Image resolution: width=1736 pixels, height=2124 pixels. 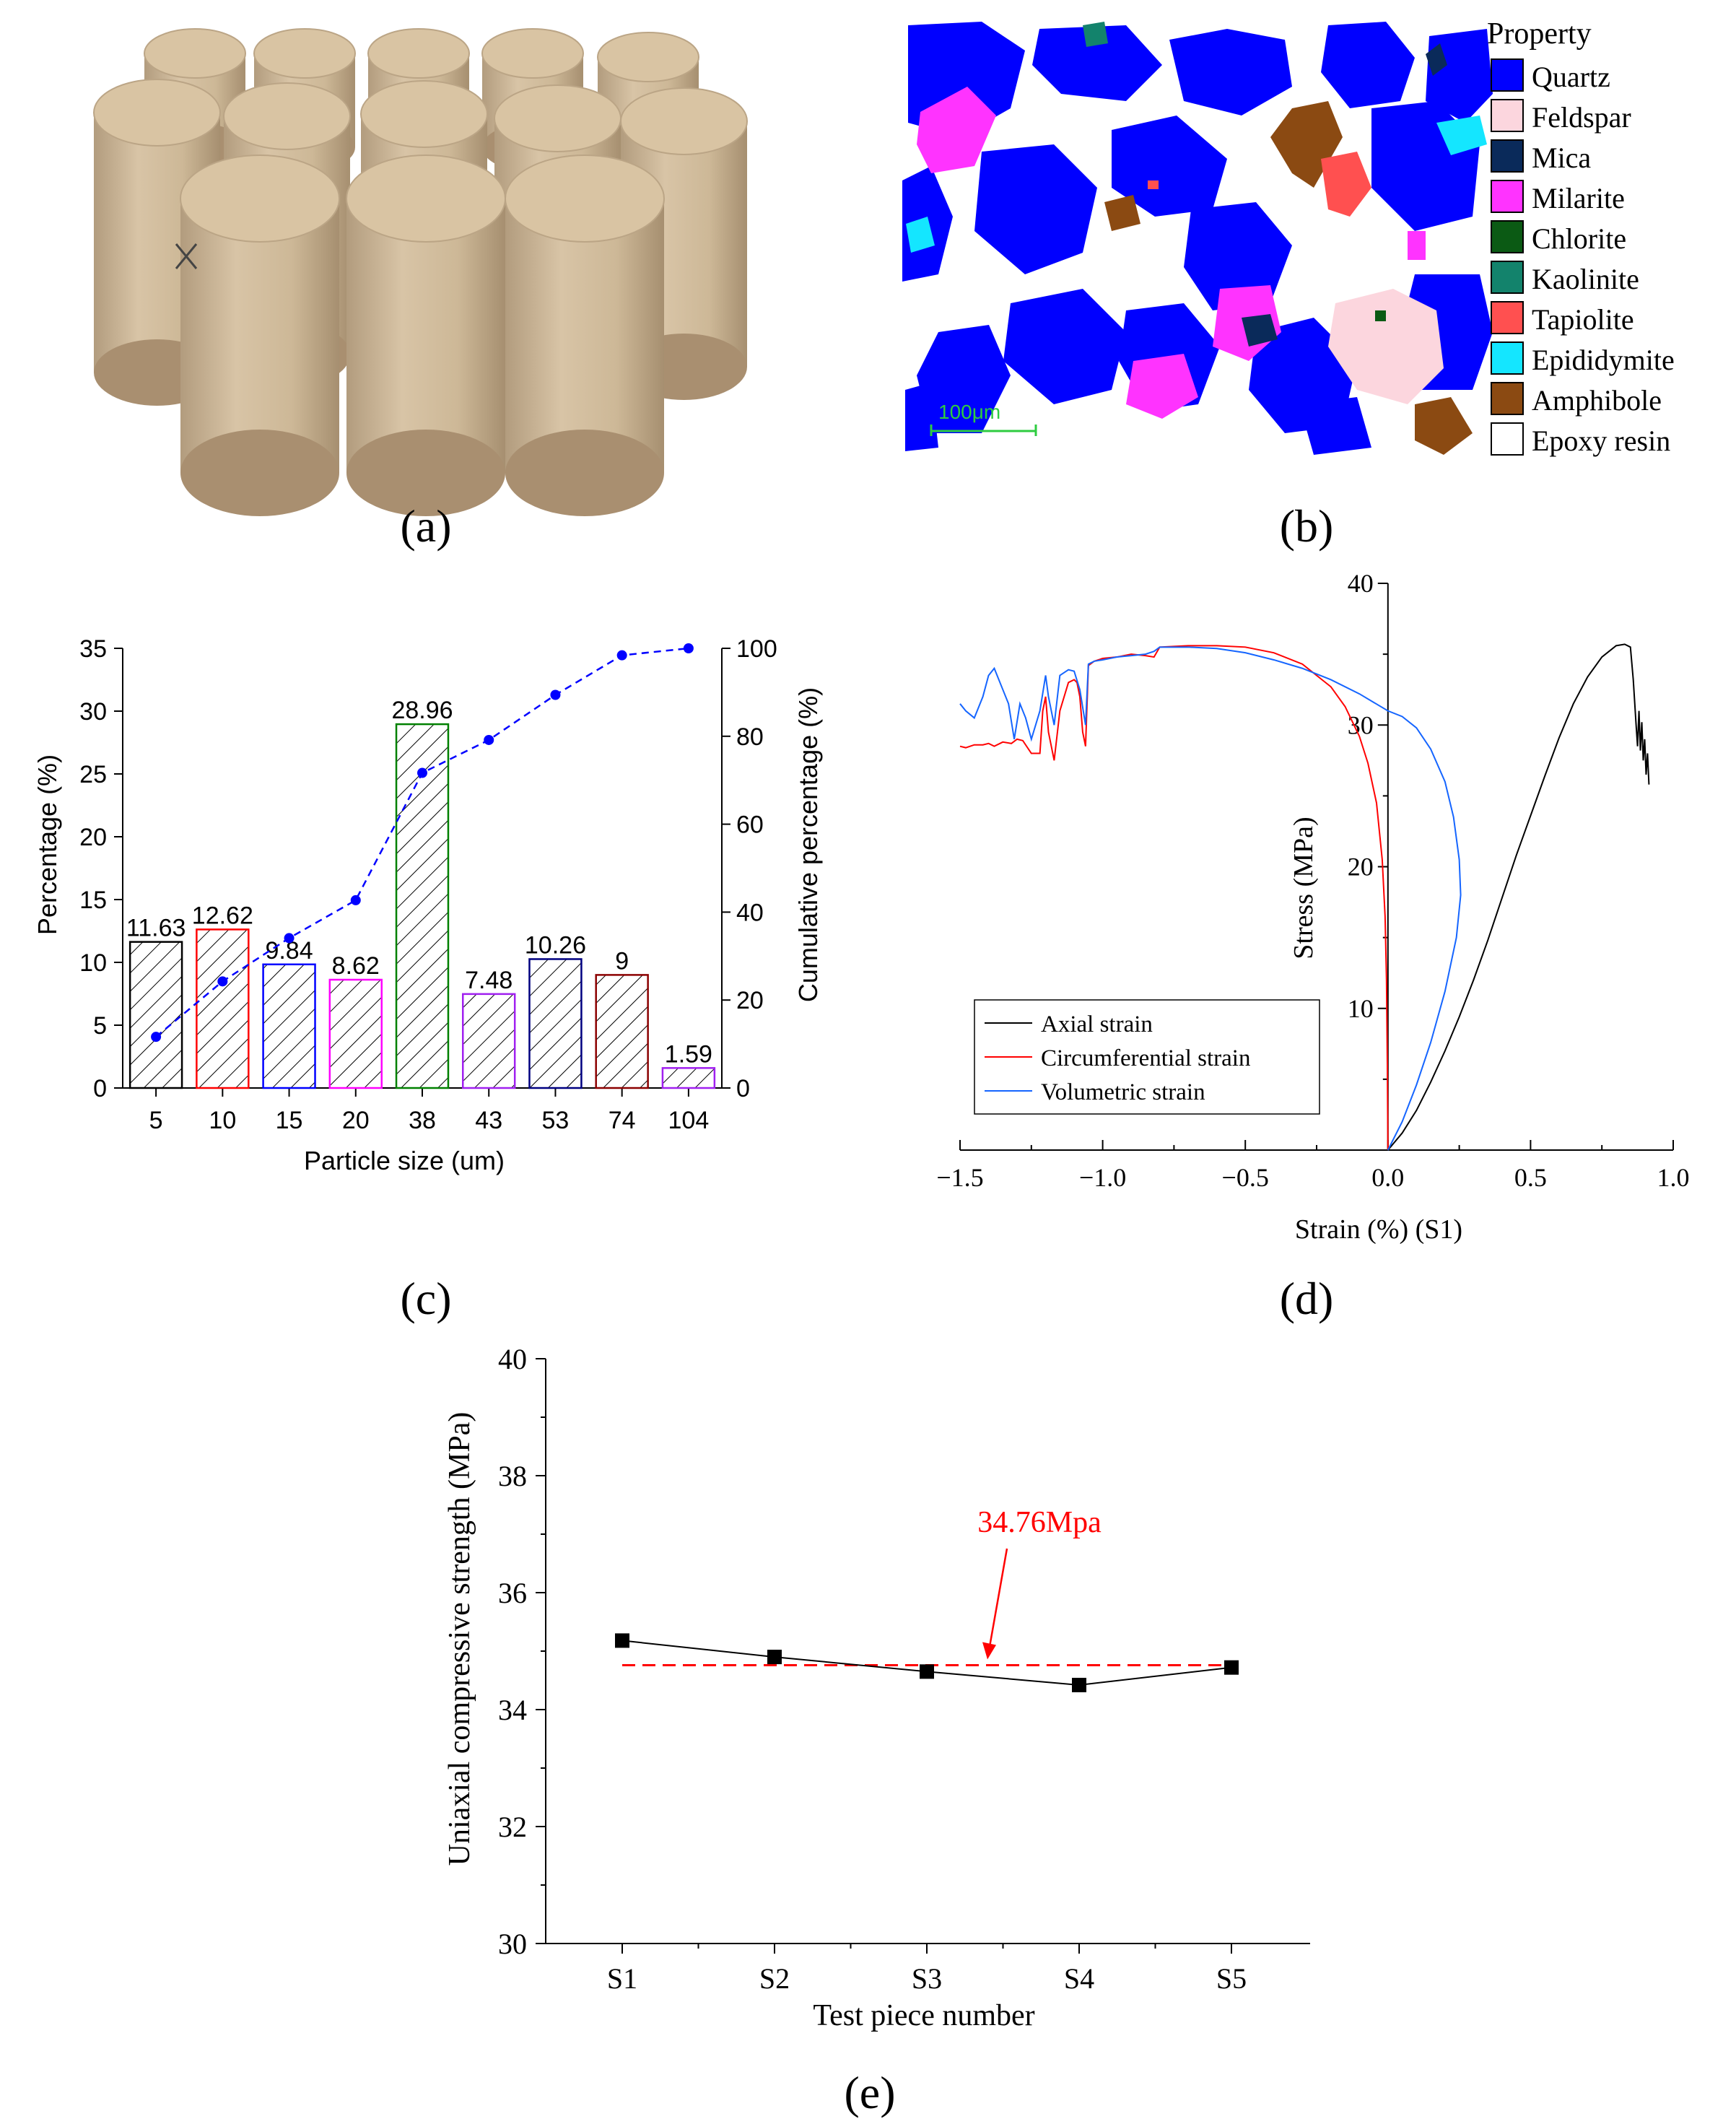 What do you see at coordinates (1530, 1177) in the screenshot?
I see `d-xtick-label: 0.5` at bounding box center [1530, 1177].